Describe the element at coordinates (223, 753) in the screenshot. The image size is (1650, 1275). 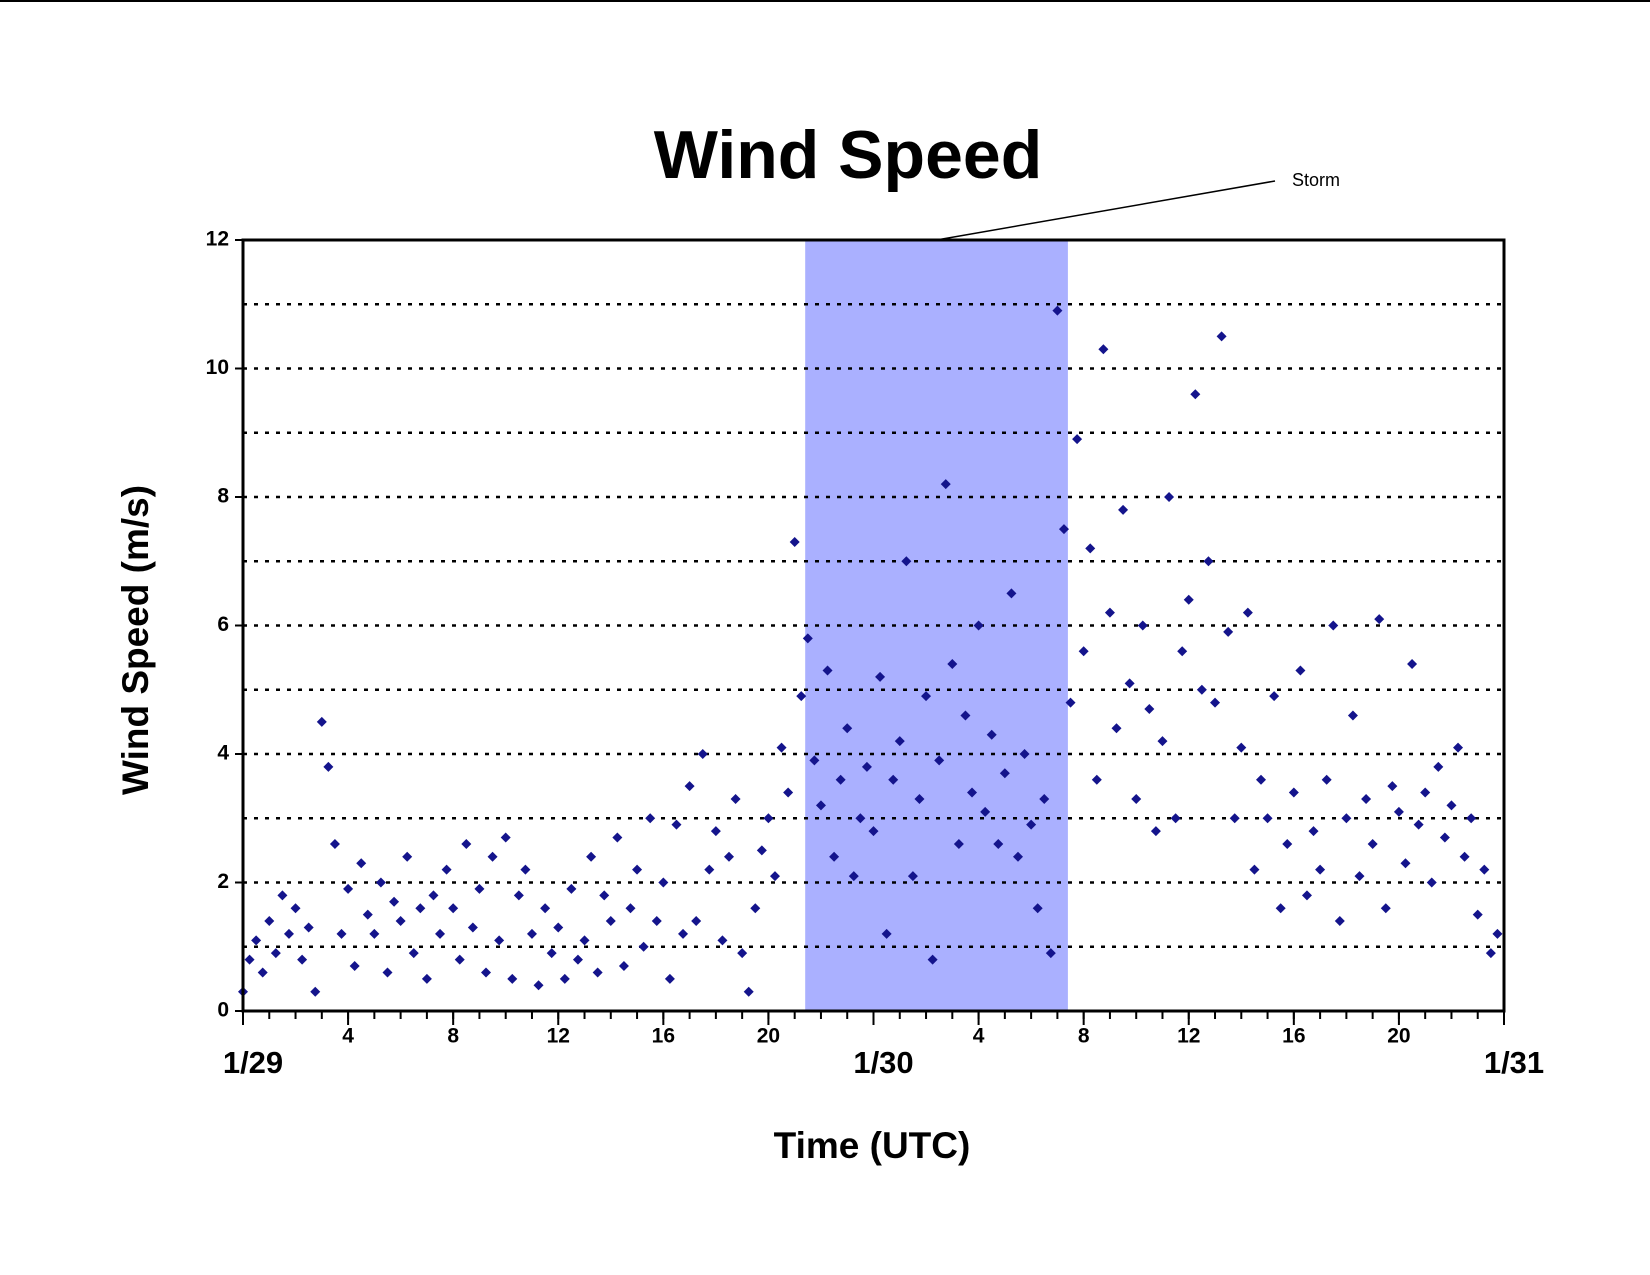
I see `y-tick-label: 4` at that location.